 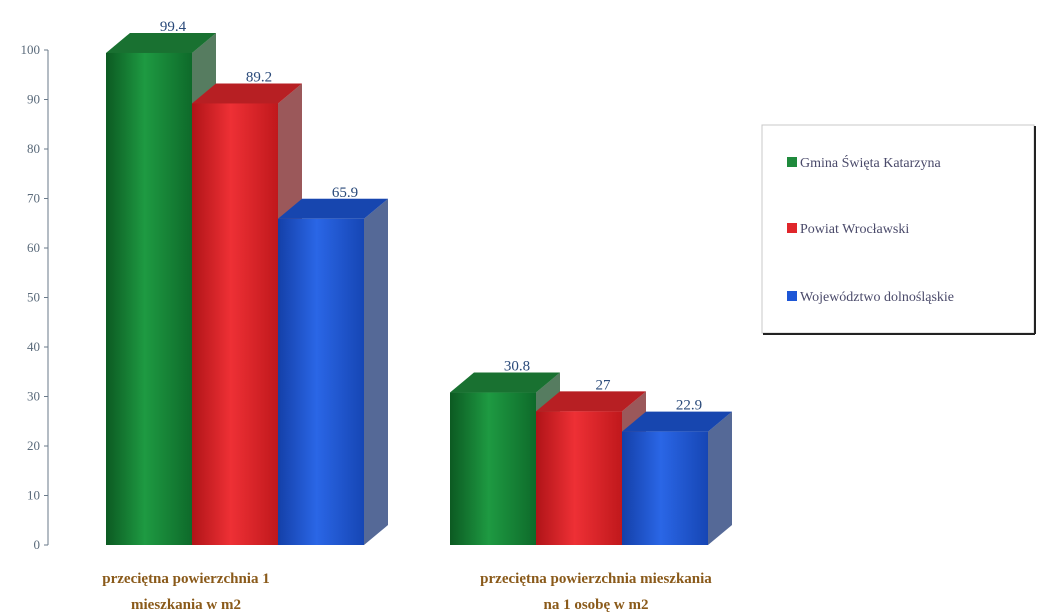 I want to click on y-tick-label: 0, so click(x=37, y=544).